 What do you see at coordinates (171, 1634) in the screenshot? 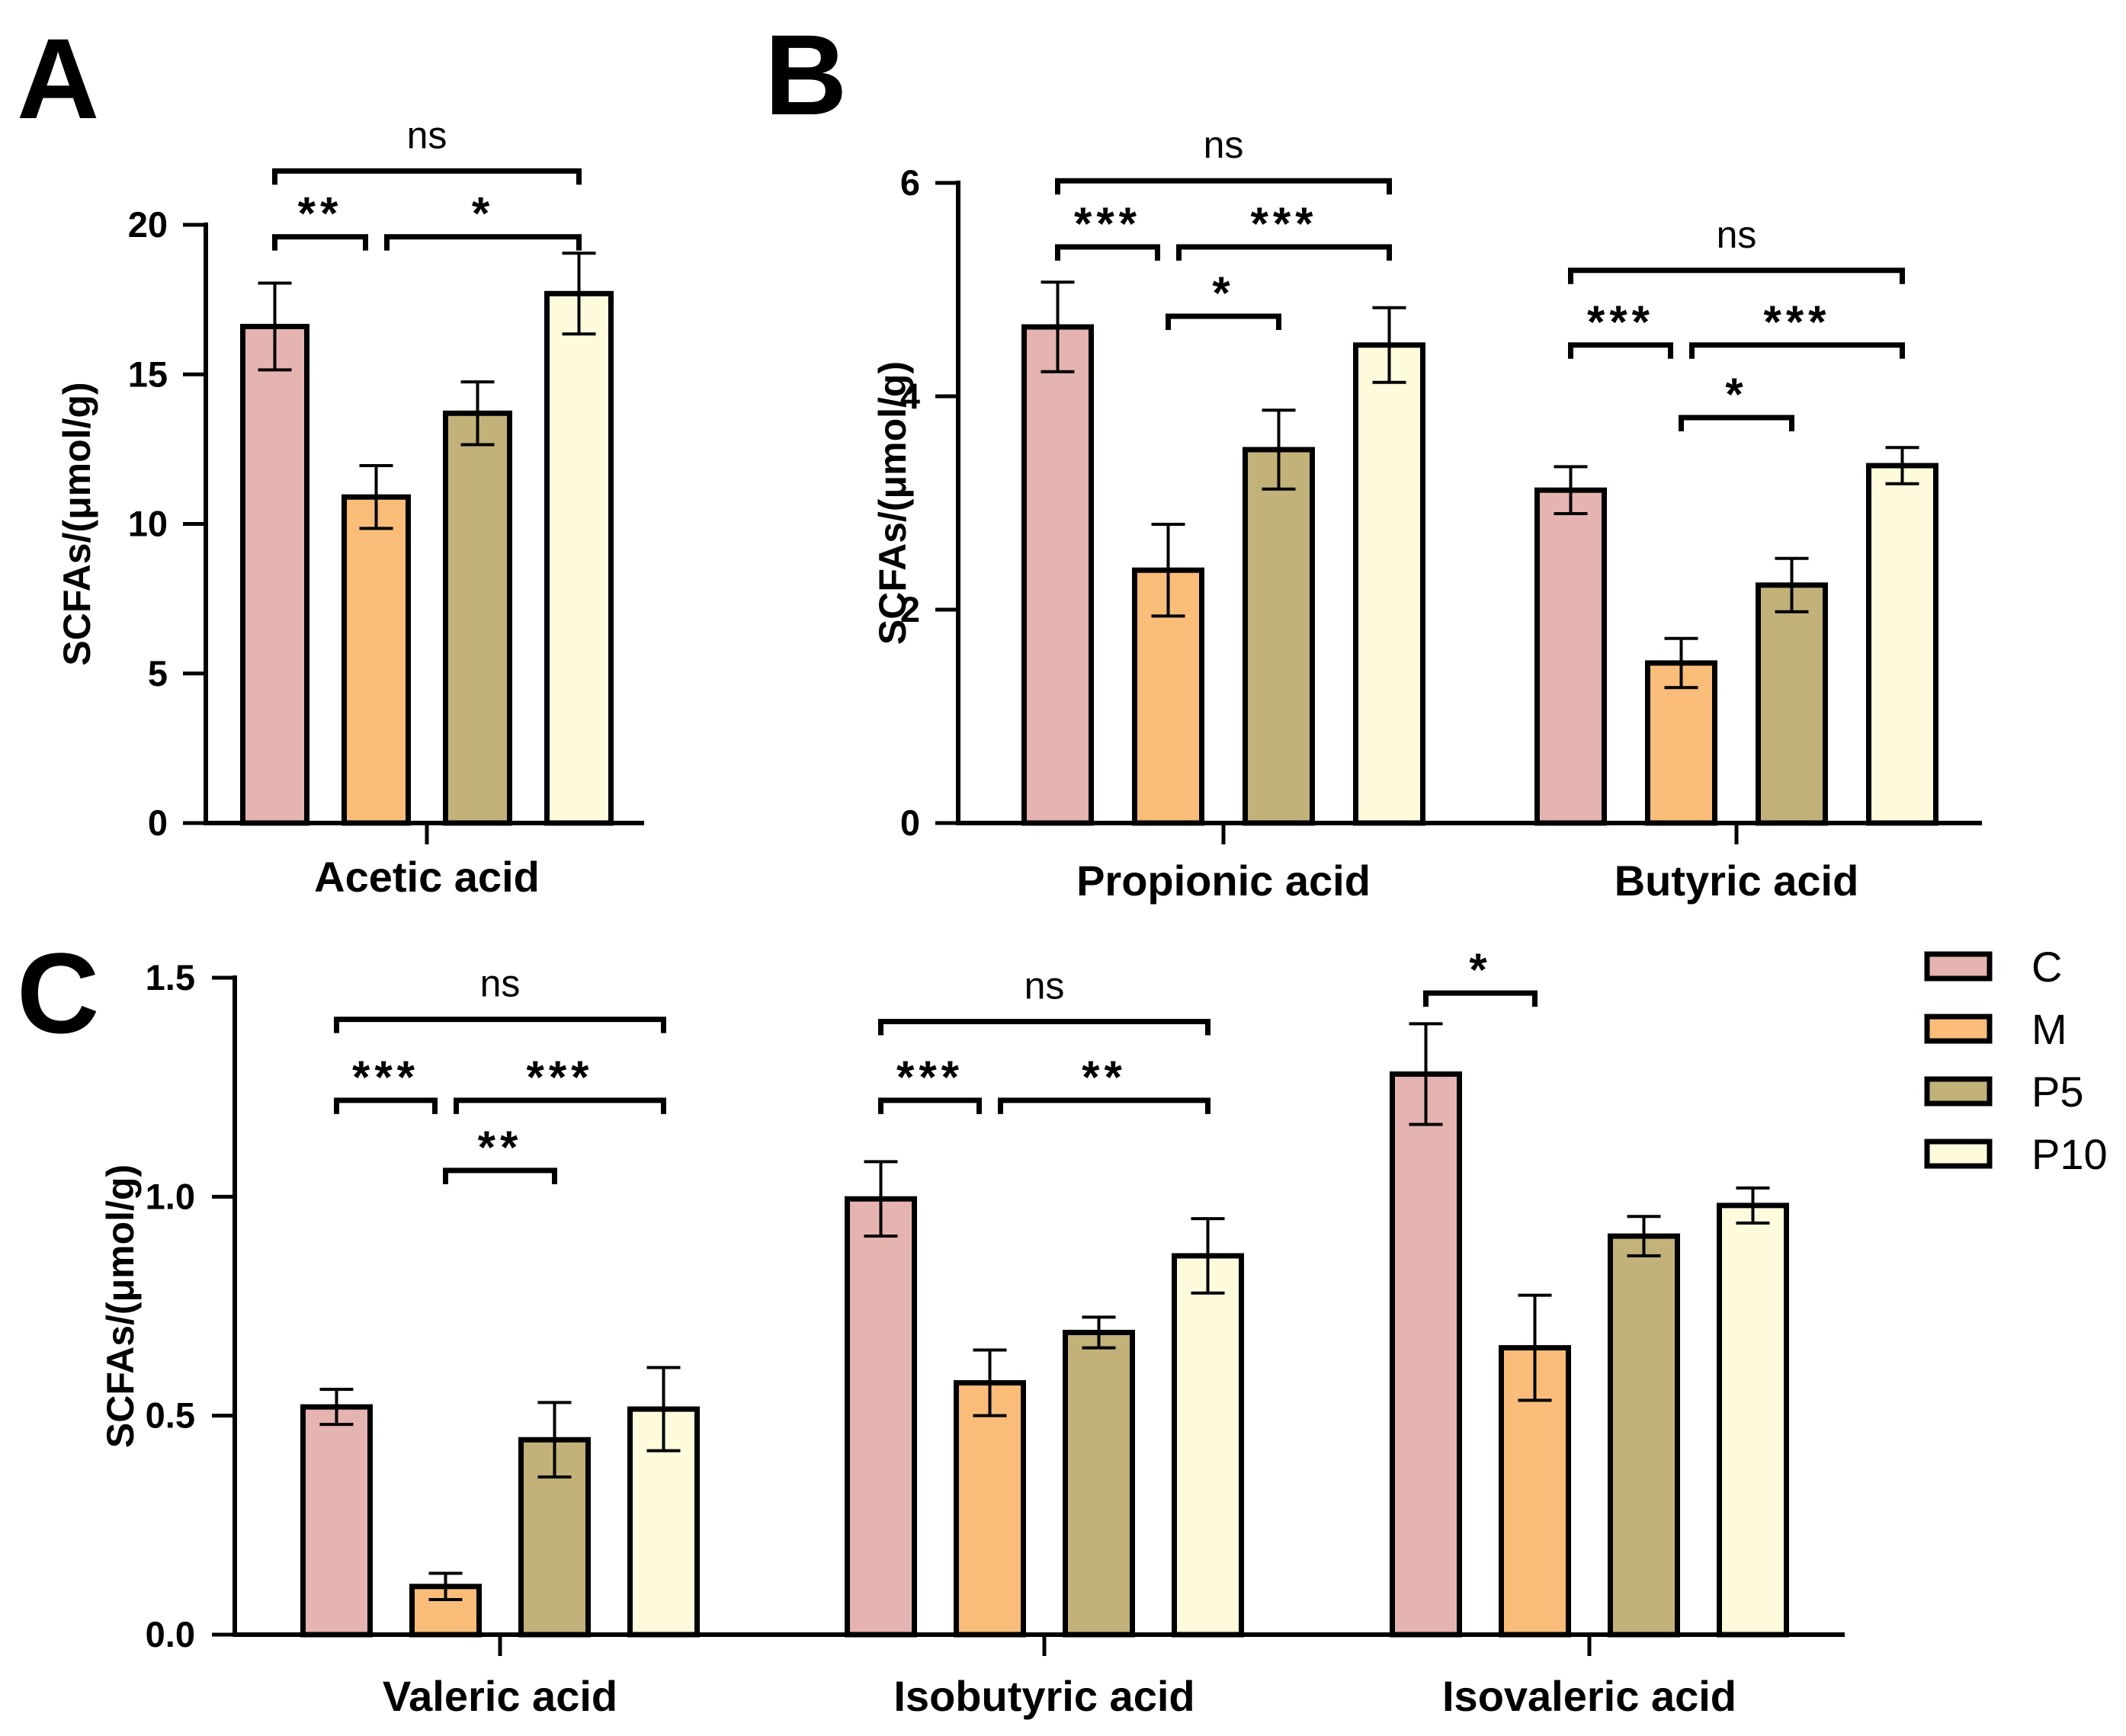
I see `y-tick-label: 0.0` at bounding box center [171, 1634].